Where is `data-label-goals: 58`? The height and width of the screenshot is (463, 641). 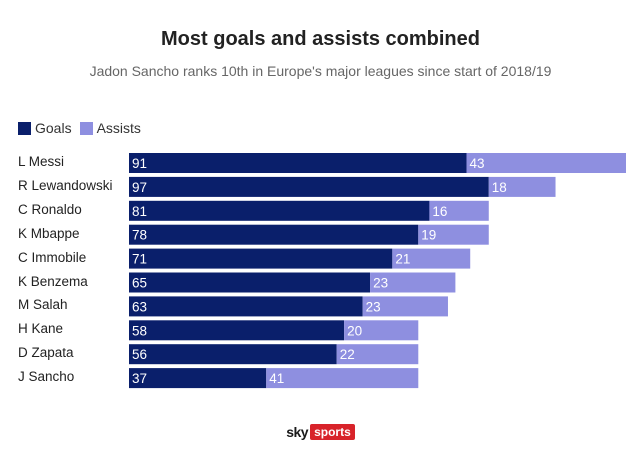 data-label-goals: 58 is located at coordinates (139, 330).